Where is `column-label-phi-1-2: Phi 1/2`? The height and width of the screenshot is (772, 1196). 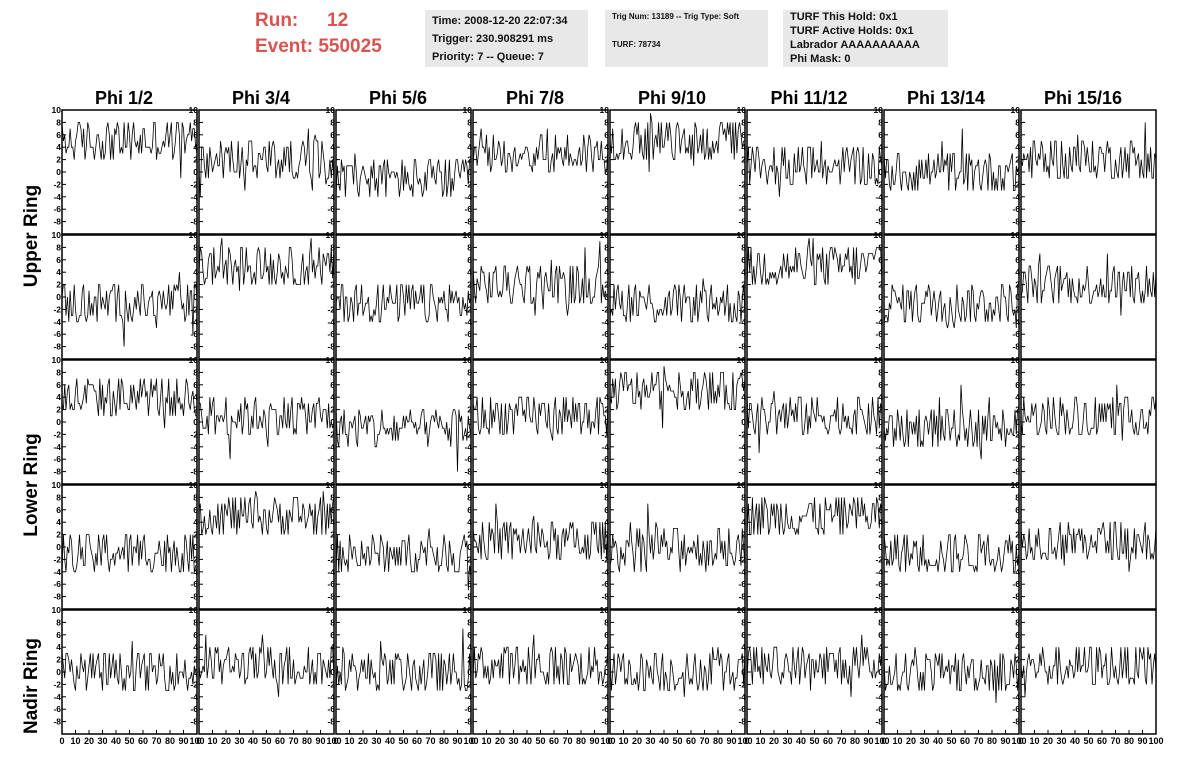
column-label-phi-1-2: Phi 1/2 is located at coordinates (124, 98).